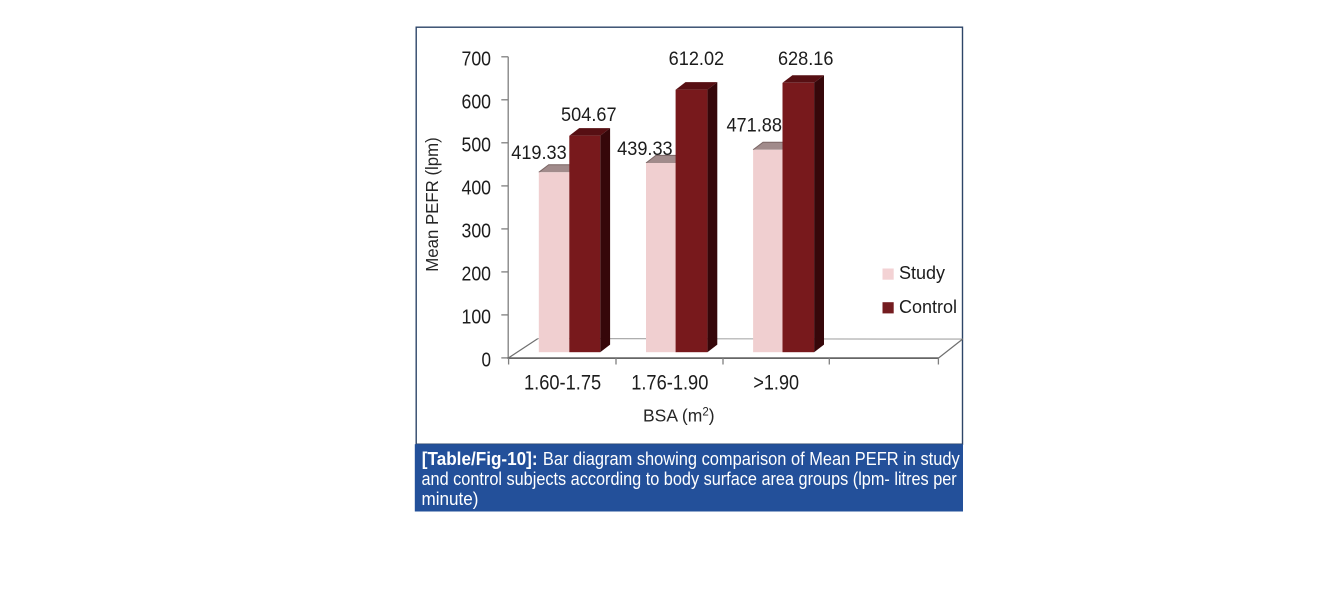 The width and height of the screenshot is (1341, 605). Describe the element at coordinates (477, 146) in the screenshot. I see `svg-text: 500` at that location.